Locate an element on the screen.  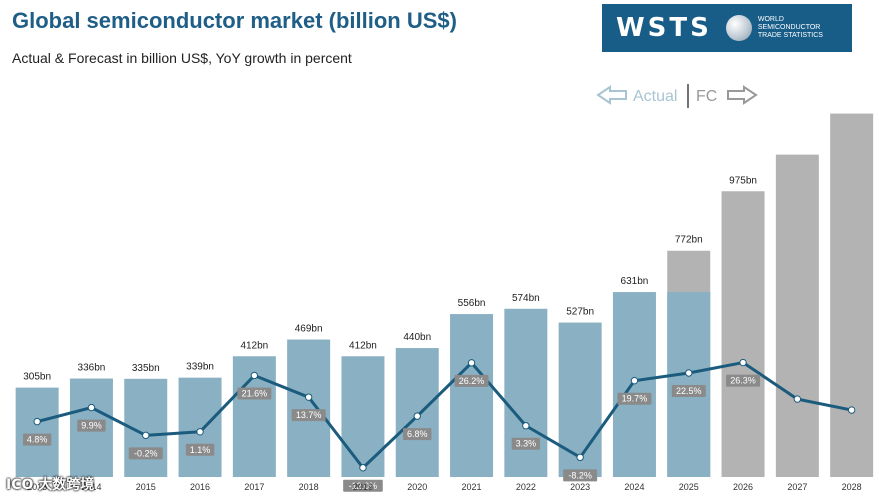
logo-caption: WORLD SEMICONDUCTOR TRADE STATISTICS is located at coordinates (790, 28).